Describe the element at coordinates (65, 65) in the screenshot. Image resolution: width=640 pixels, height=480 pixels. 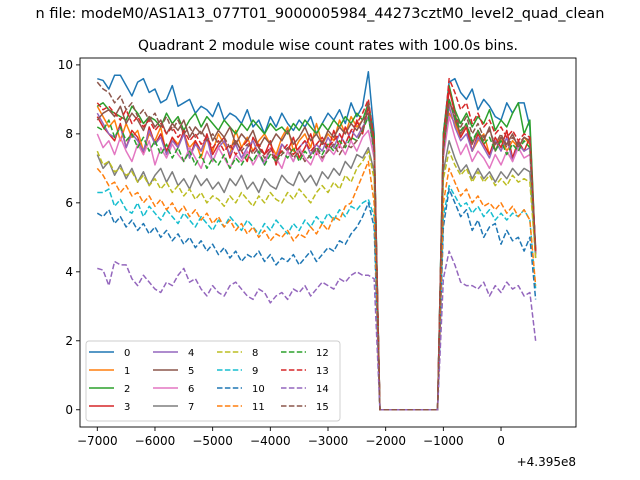
I see `y-tick-label: 10` at that location.